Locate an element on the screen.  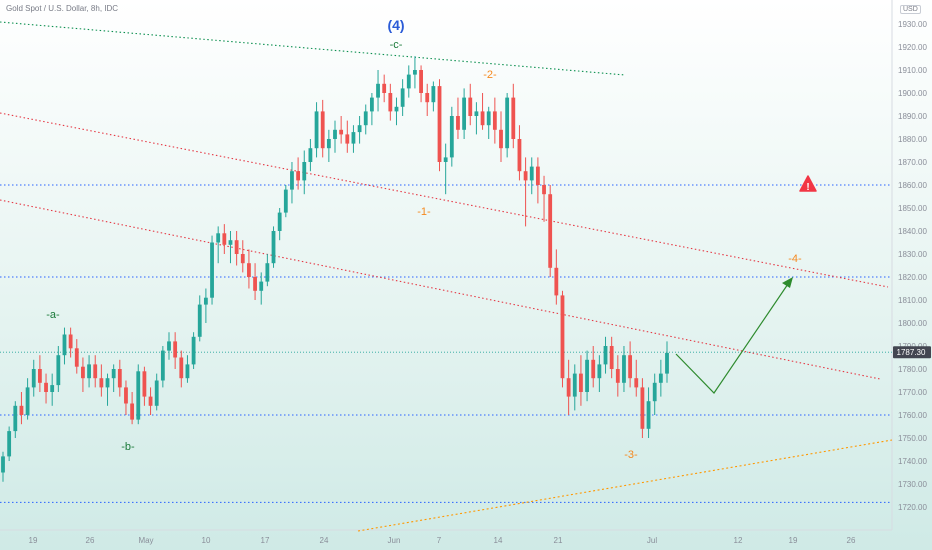
x-tick-label: 26 is located at coordinates (851, 540).